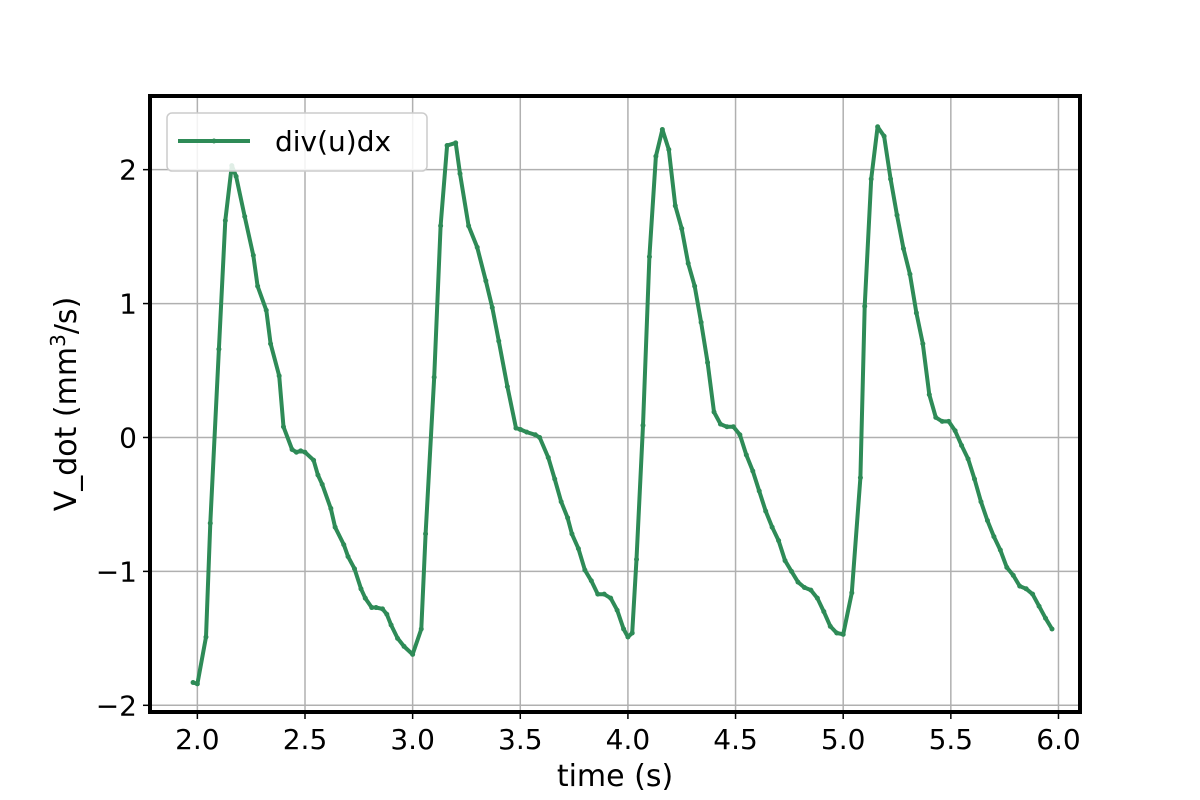 This screenshot has height=800, width=1200. I want to click on x-tick-label: 2.0, so click(197, 739).